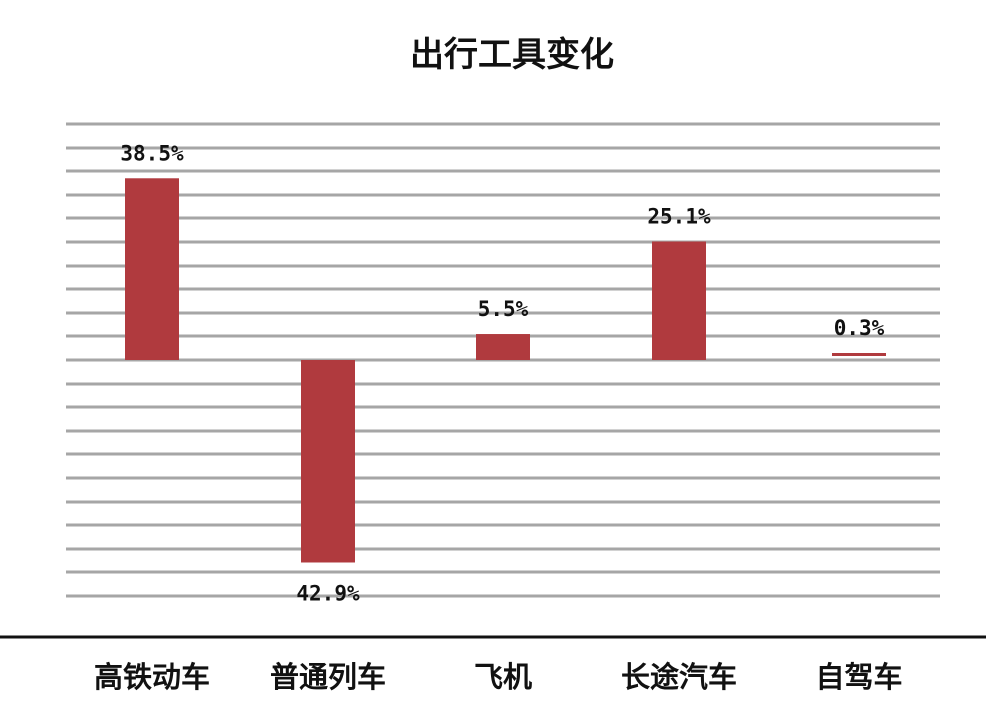 The width and height of the screenshot is (986, 711). Describe the element at coordinates (679, 677) in the screenshot. I see `category-label: 长途汽车` at that location.